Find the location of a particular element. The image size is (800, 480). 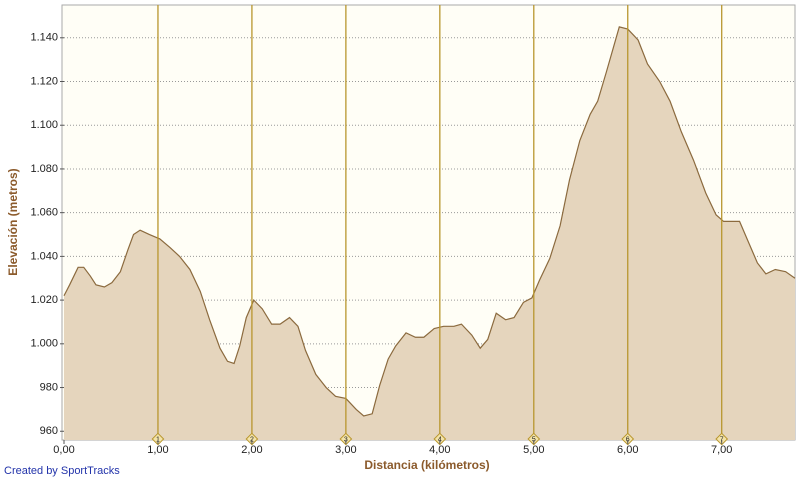

x-tick-label: 3,00 is located at coordinates (345, 450).